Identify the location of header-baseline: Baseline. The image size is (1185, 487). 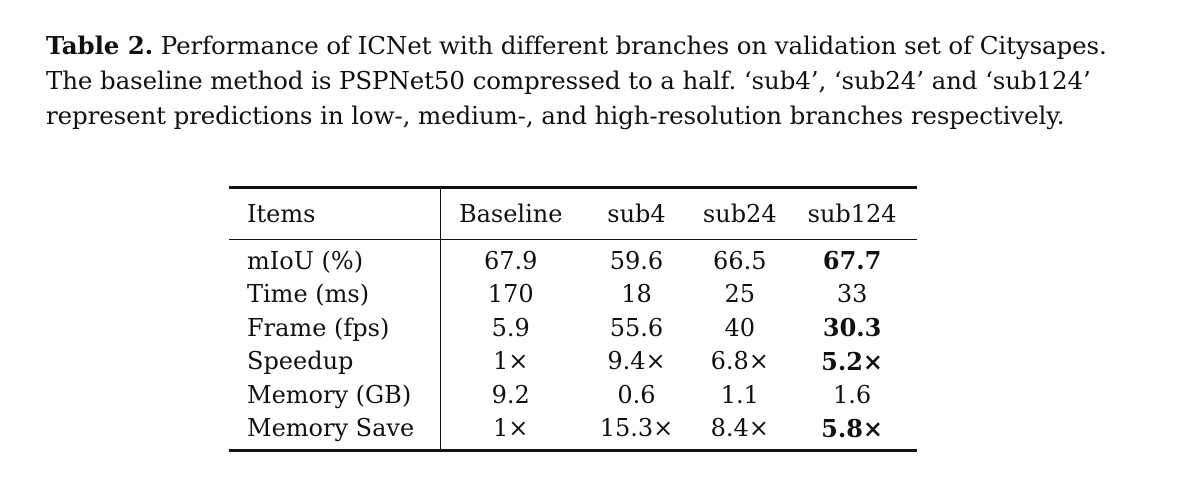
(510, 214).